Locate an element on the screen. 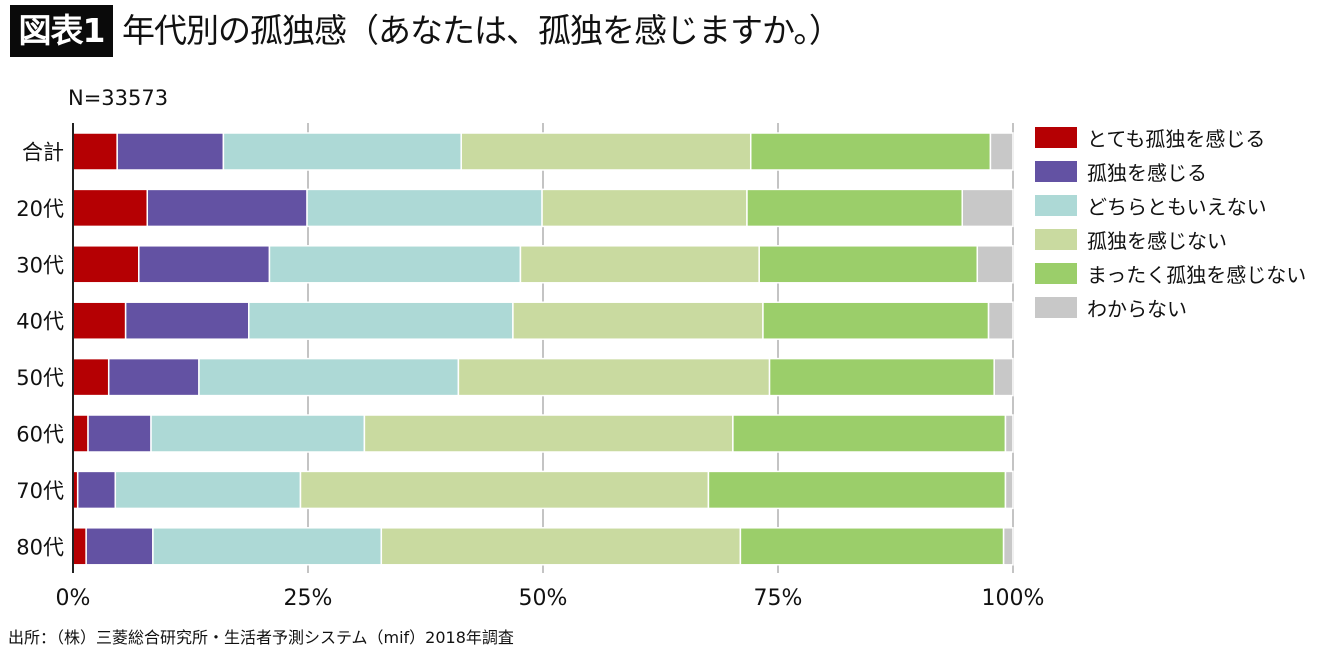 The image size is (1340, 650). x-tick-label: 0% is located at coordinates (73, 598).